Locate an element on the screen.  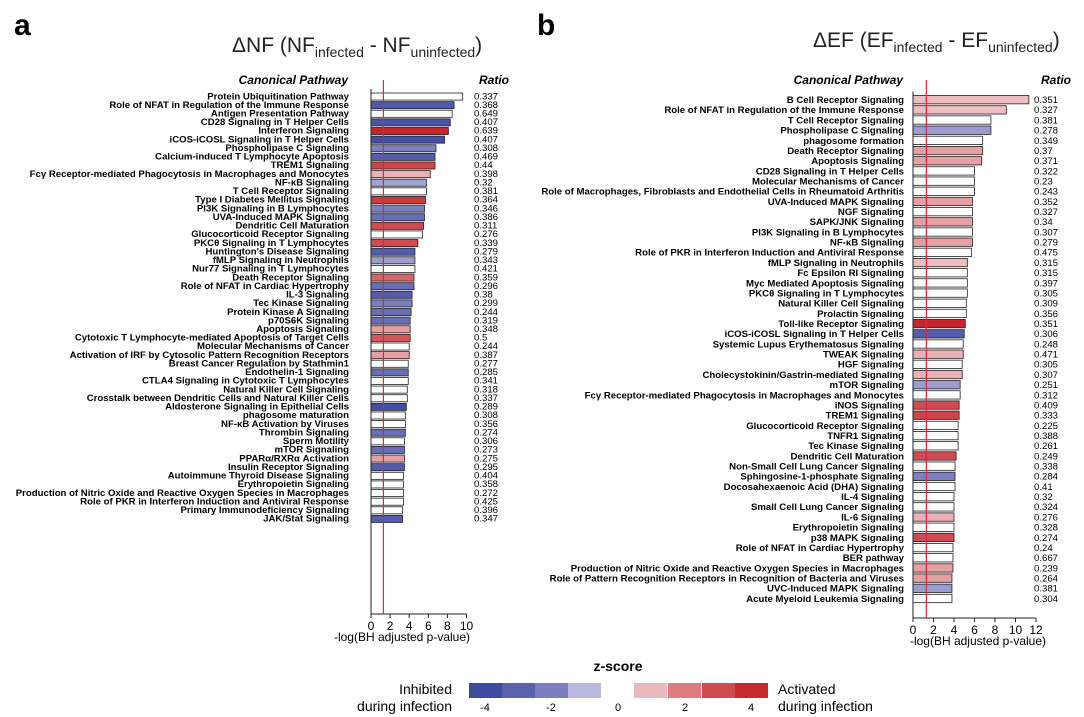
panel-a-title: ΔNF (NFinfected - NFuninfected) is located at coordinates (357, 47).